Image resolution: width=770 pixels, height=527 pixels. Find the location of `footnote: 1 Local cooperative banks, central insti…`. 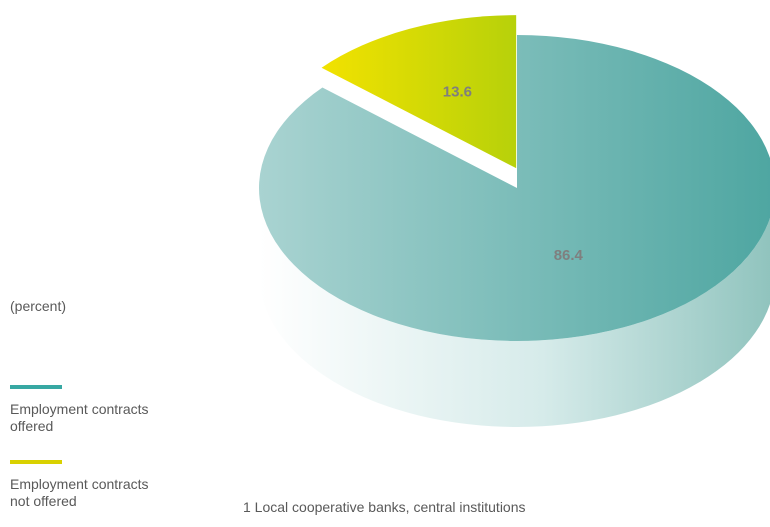

footnote: 1 Local cooperative banks, central insti… is located at coordinates (384, 507).